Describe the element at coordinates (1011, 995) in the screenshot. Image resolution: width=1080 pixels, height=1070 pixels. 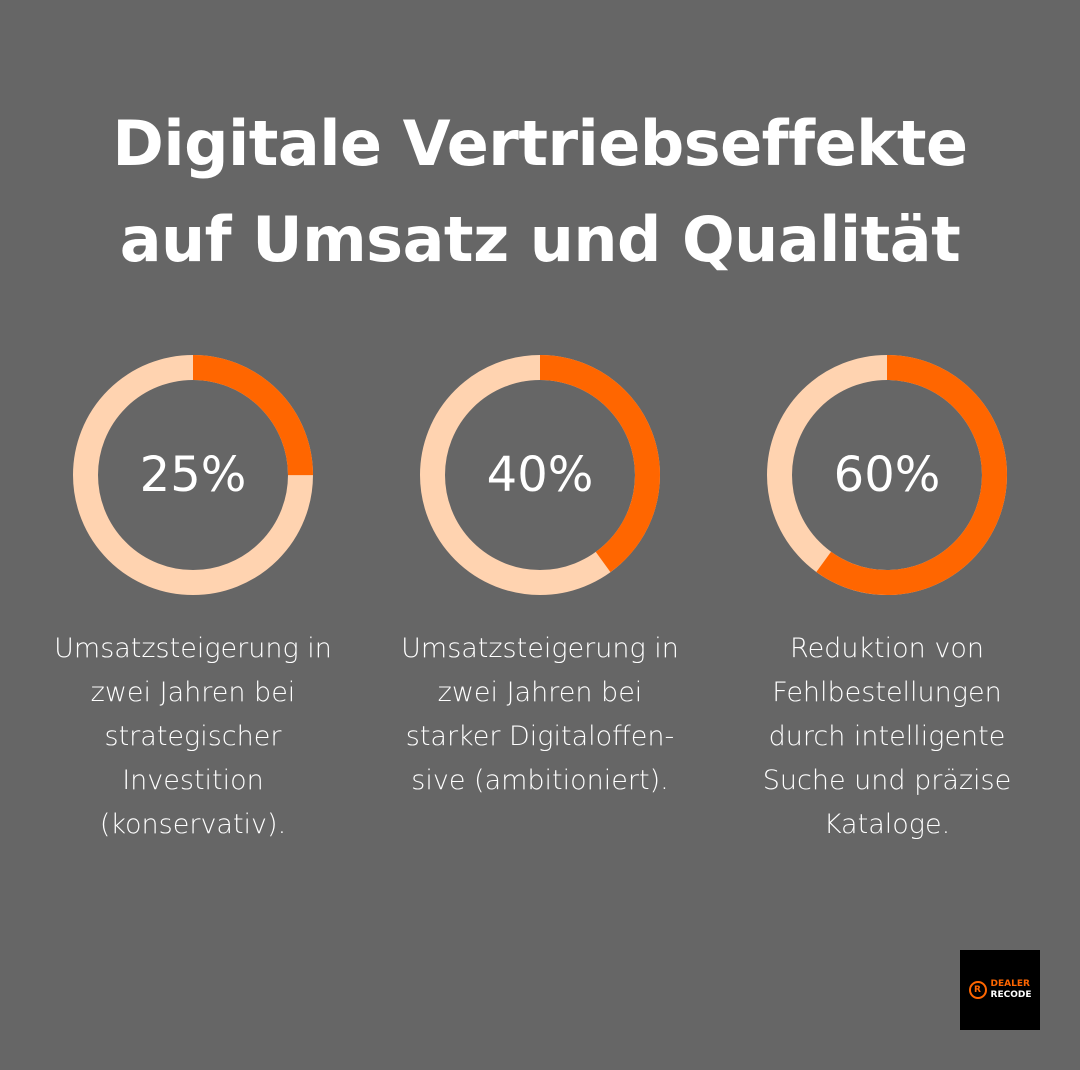
I see `logo-line-2: RECODE` at that location.